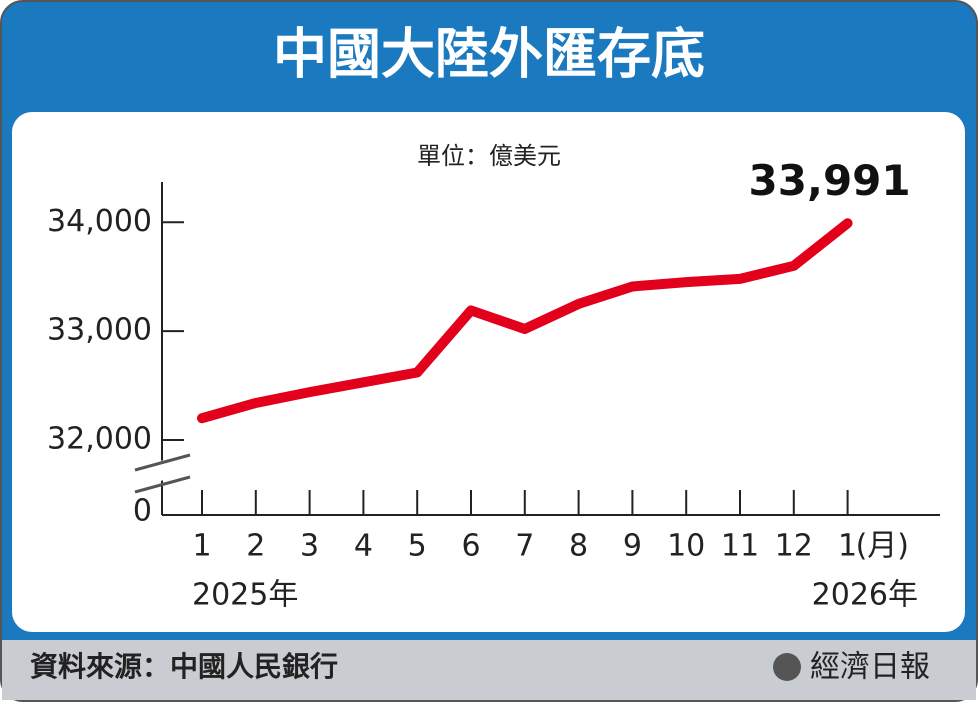 The image size is (978, 706). What do you see at coordinates (99, 330) in the screenshot?
I see `y-tick-label: 33,000` at bounding box center [99, 330].